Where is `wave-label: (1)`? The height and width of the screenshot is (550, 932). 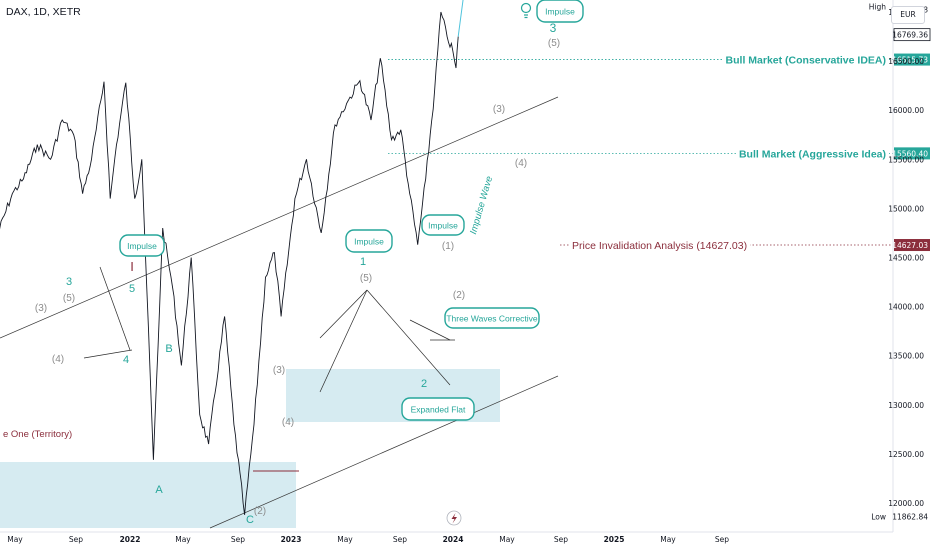
wave-label: (1) is located at coordinates (448, 246).